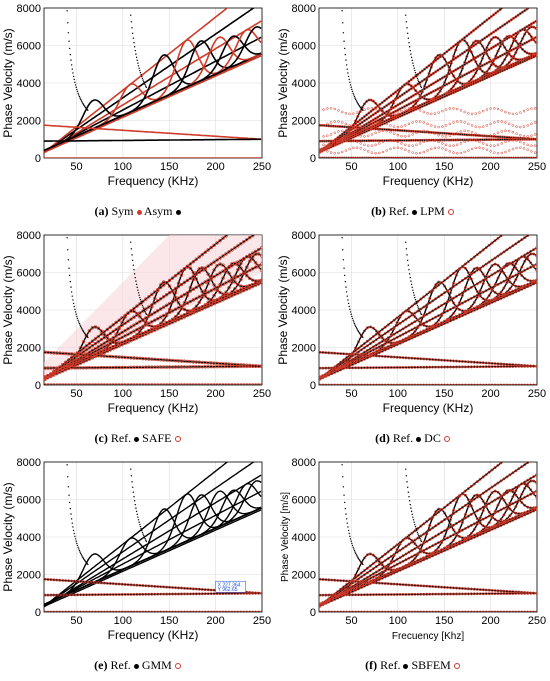 The height and width of the screenshot is (681, 550). Describe the element at coordinates (428, 140) in the screenshot. I see `ref-mode-line` at that location.